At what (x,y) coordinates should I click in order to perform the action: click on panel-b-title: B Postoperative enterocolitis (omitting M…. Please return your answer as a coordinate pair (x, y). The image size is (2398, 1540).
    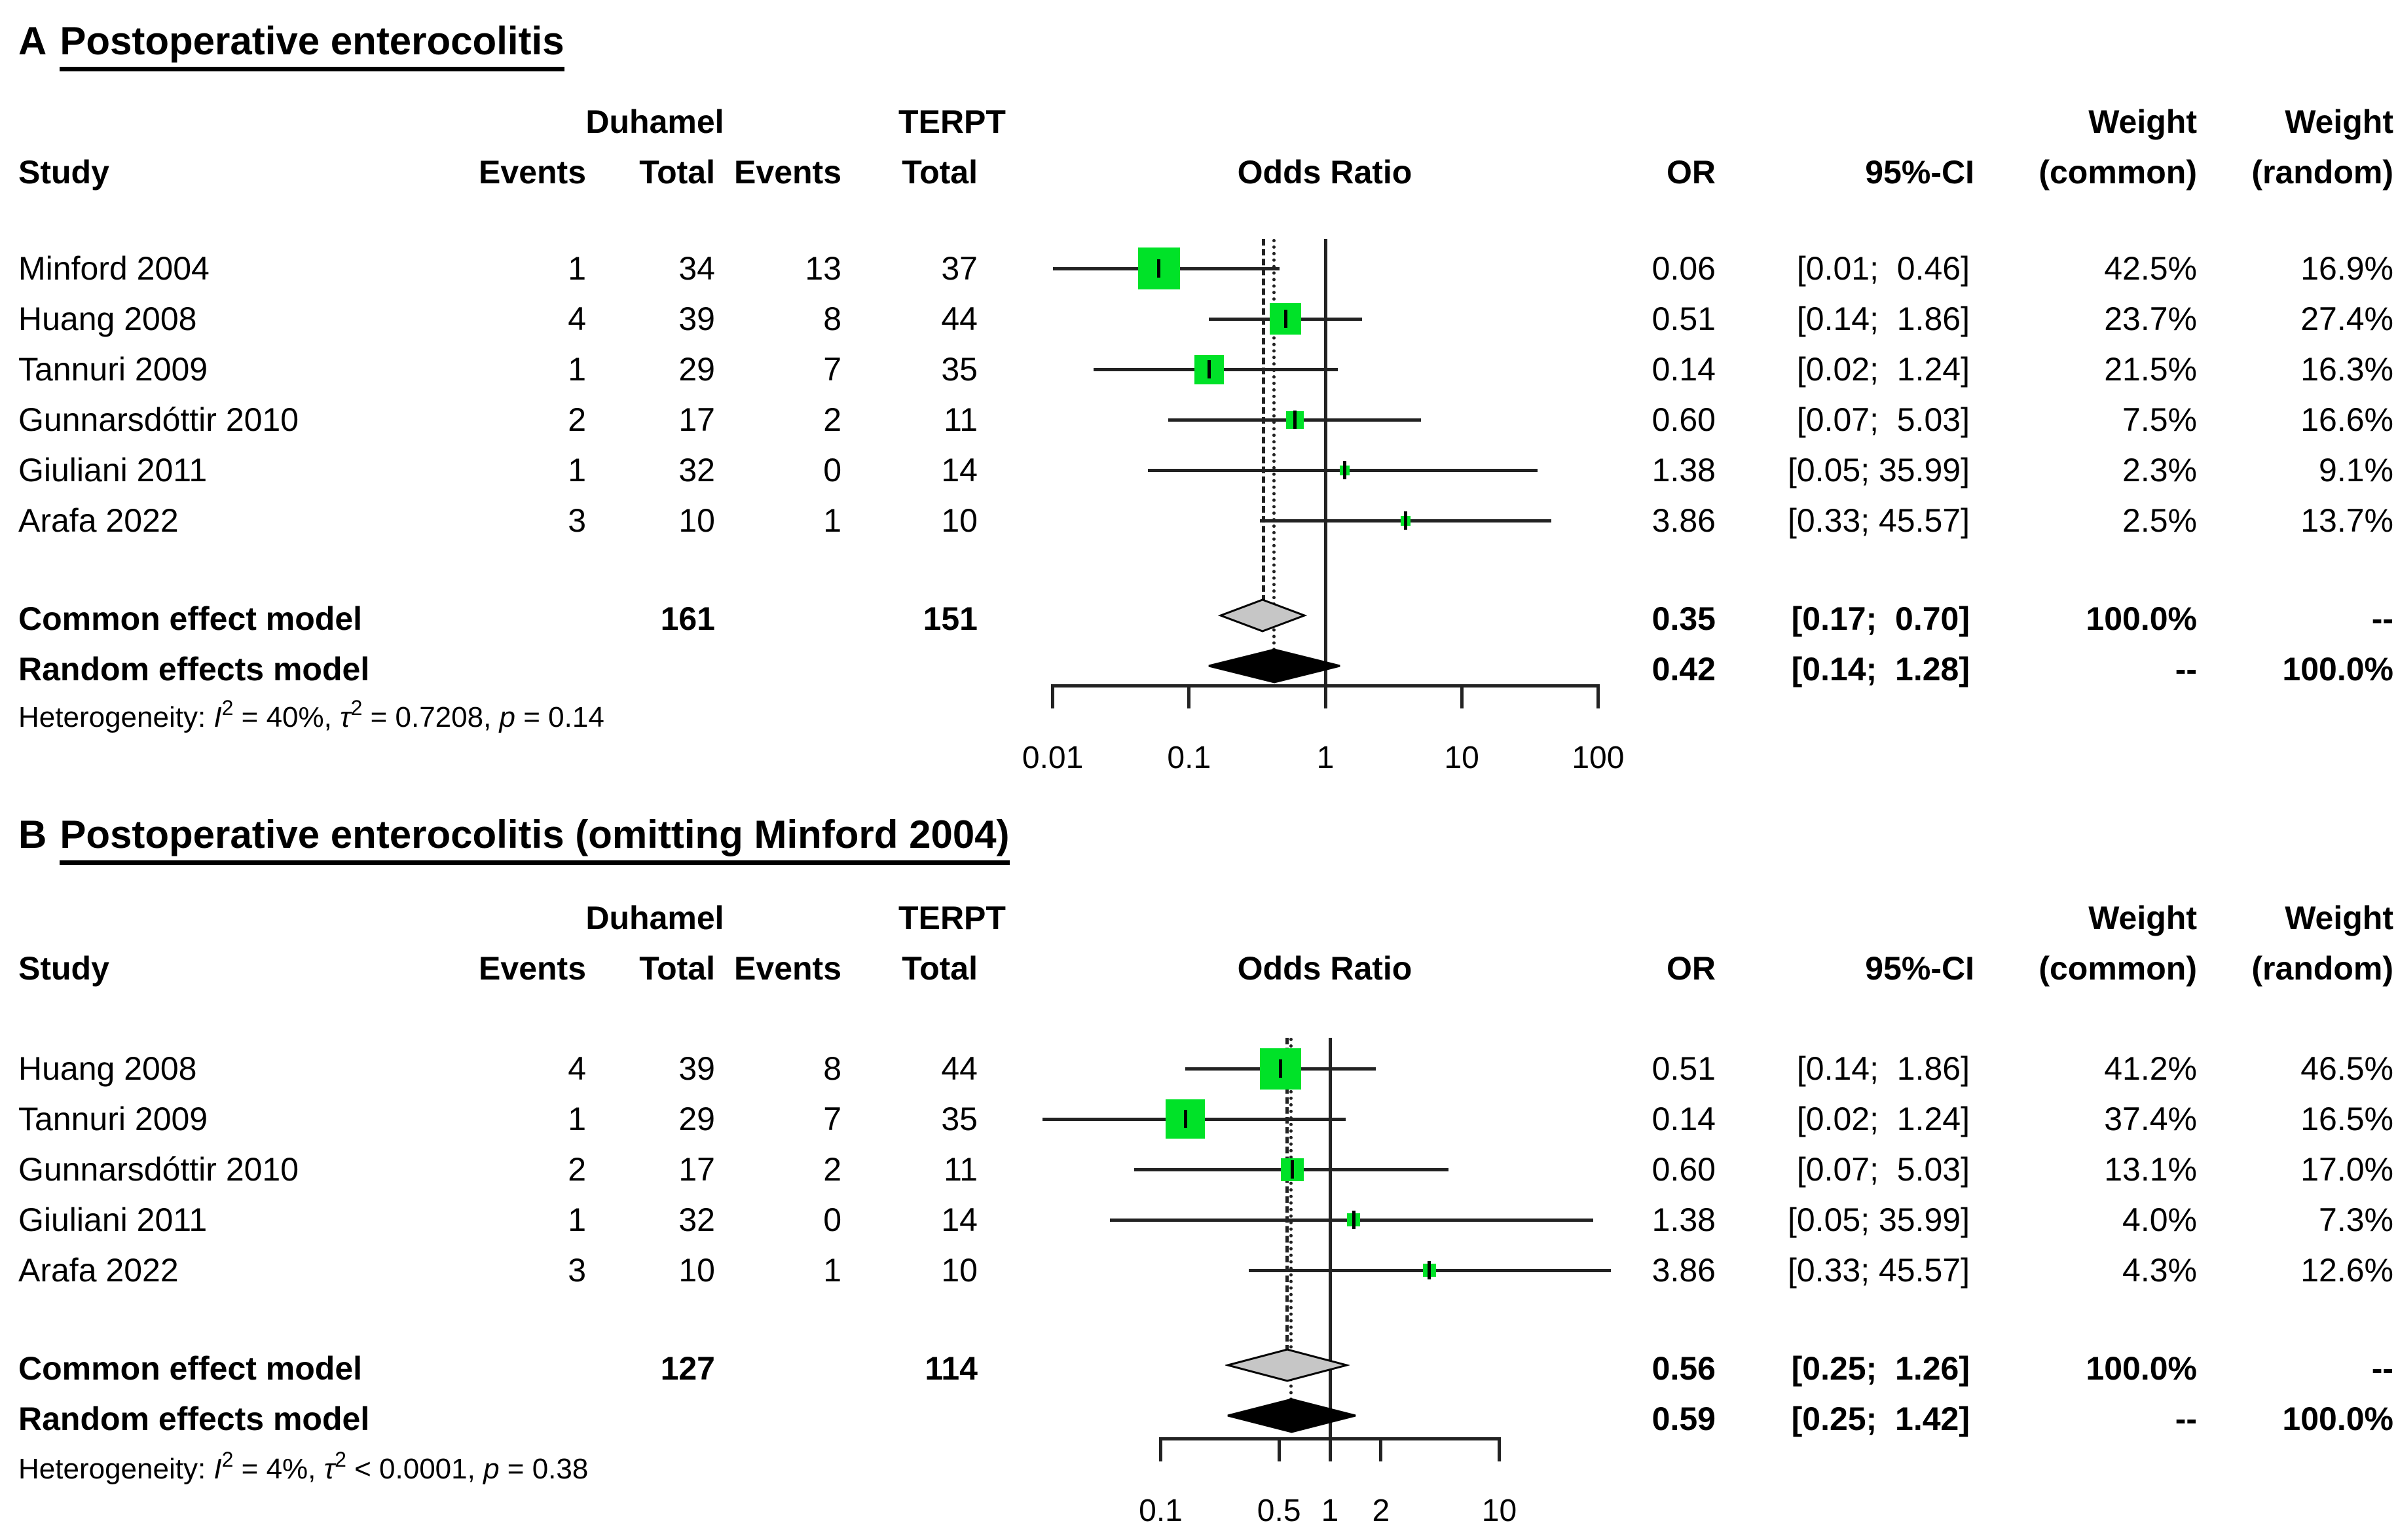
    Looking at the image, I should click on (514, 839).